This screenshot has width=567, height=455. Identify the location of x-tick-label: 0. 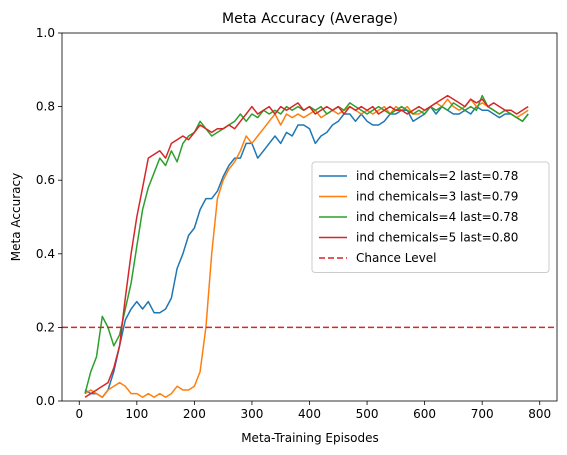
(79, 414).